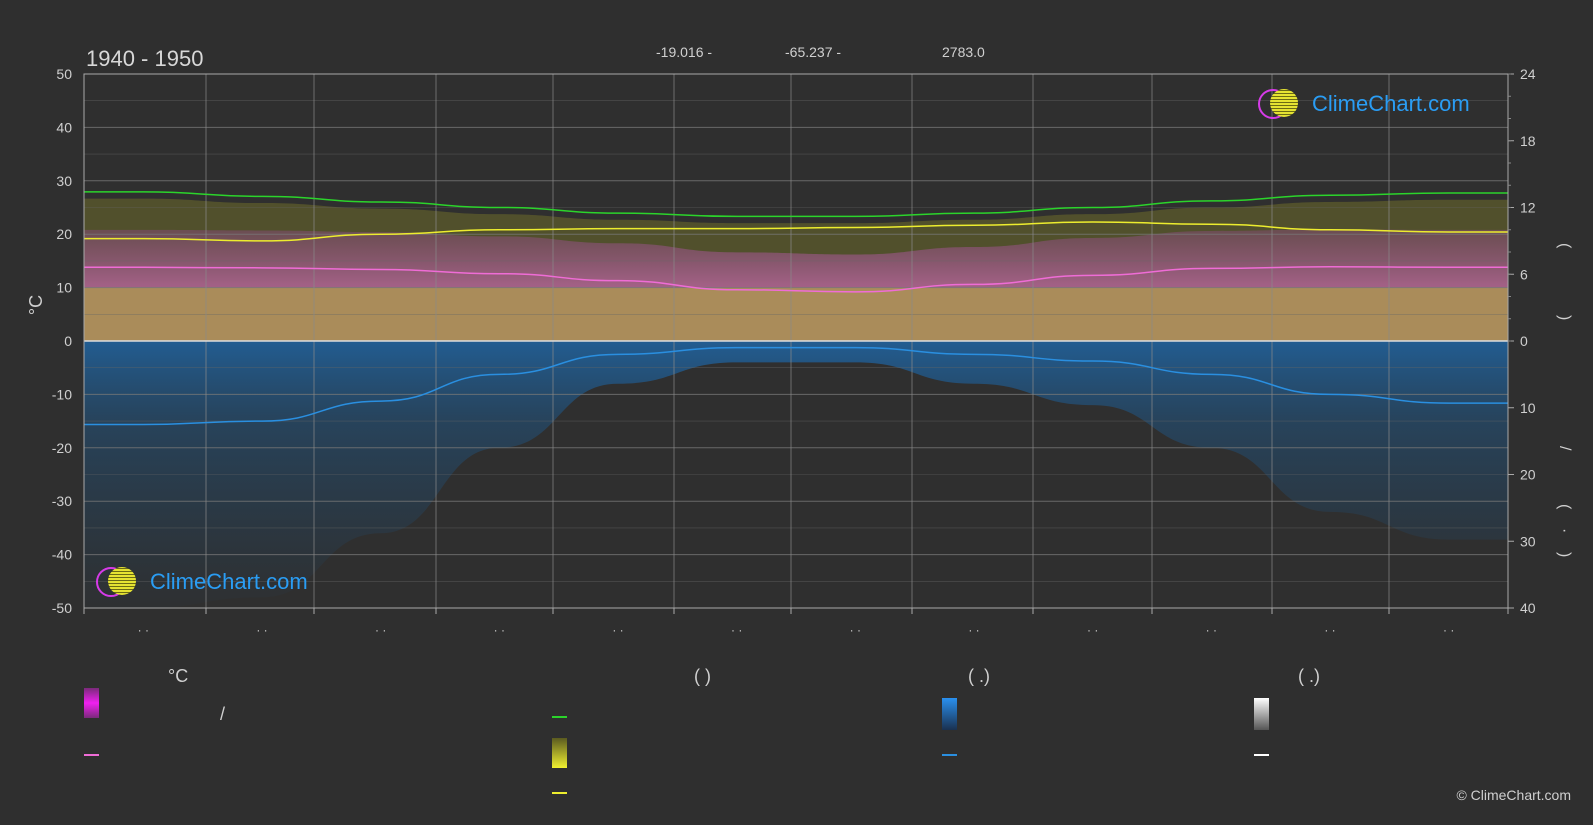  Describe the element at coordinates (795, 204) in the screenshot. I see `sunshine-line` at that location.